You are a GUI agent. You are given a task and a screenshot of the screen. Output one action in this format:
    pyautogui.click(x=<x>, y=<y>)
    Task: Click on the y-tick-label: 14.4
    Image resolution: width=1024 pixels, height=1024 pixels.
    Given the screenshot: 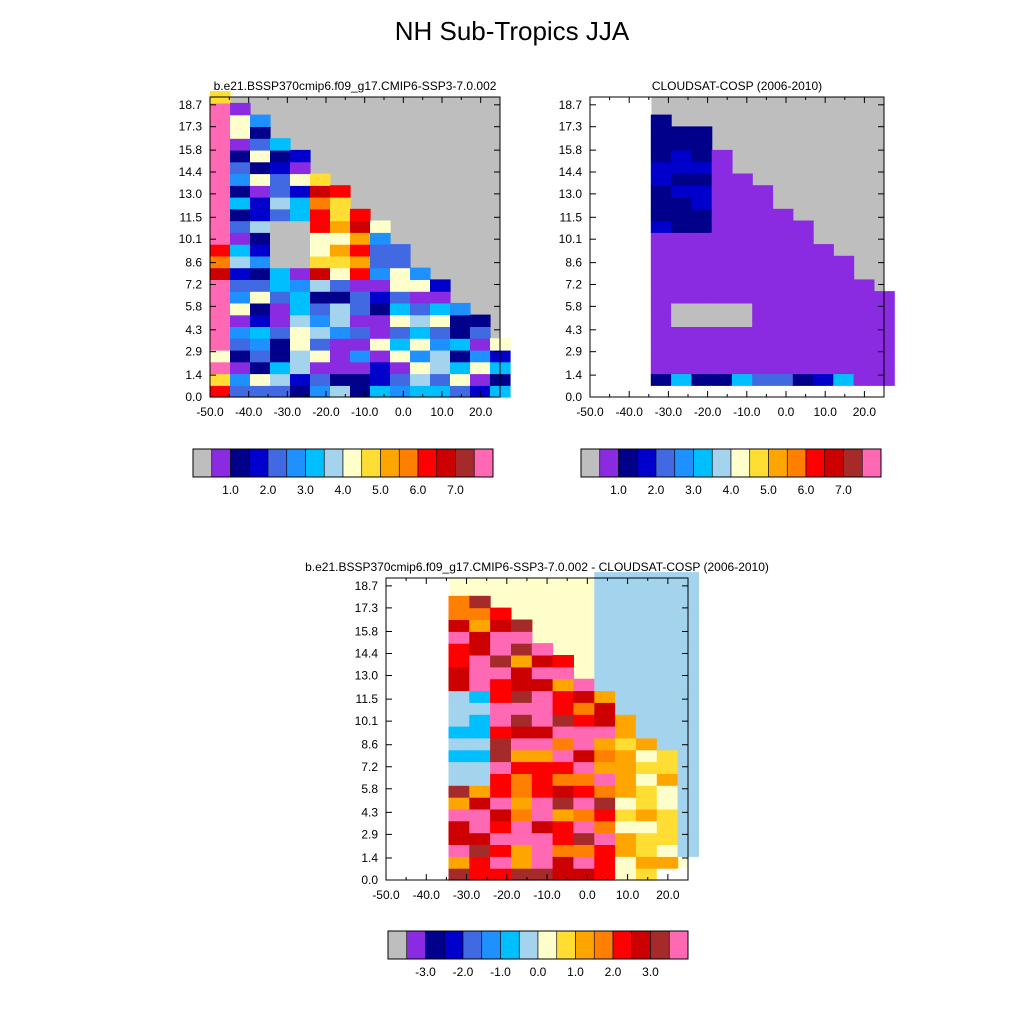 What is the action you would take?
    pyautogui.click(x=367, y=654)
    